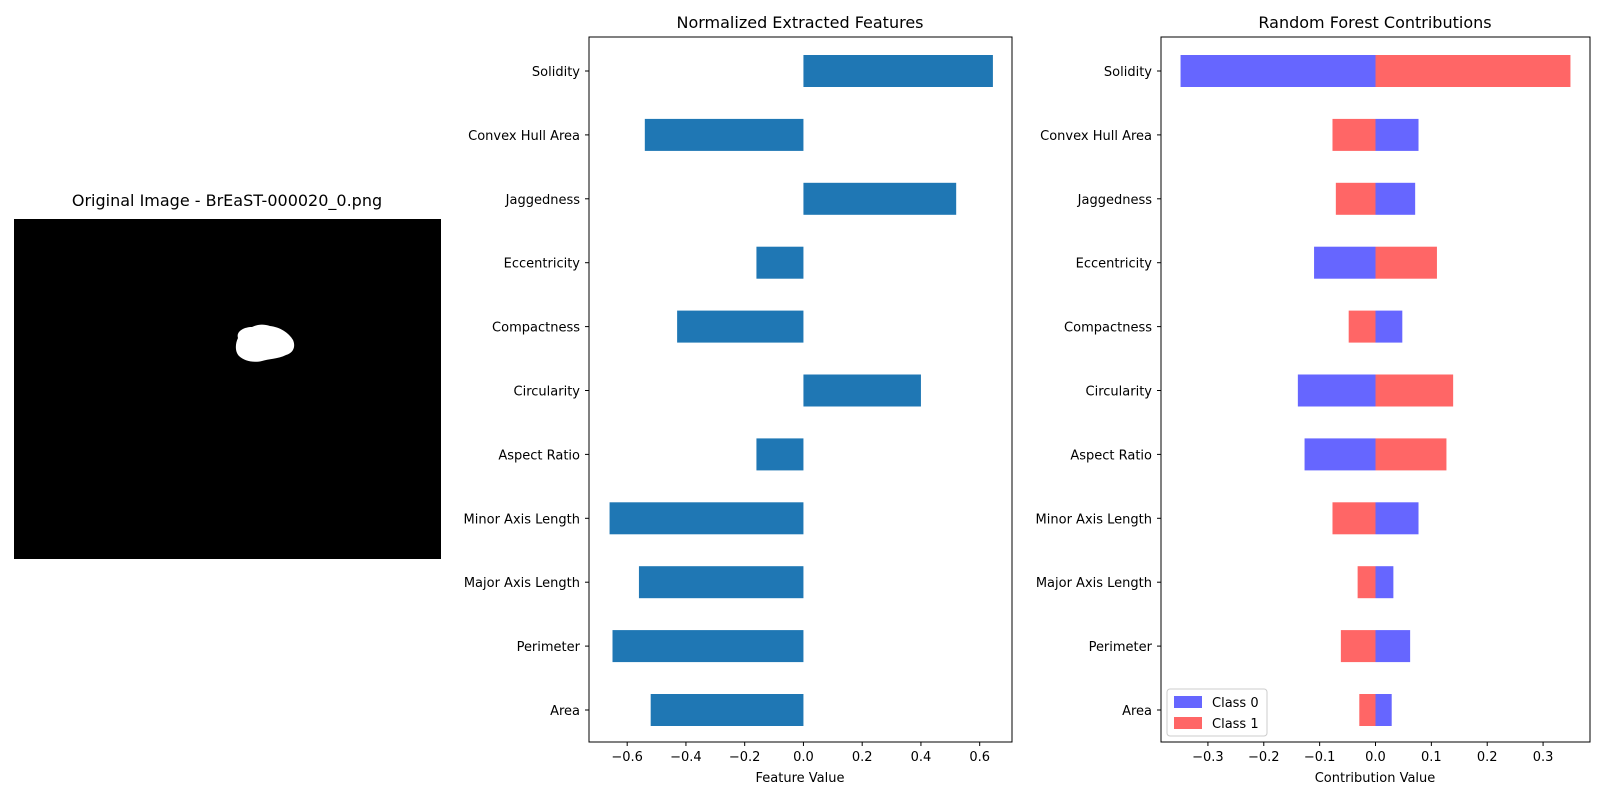  I want to click on contribution-bar-class-1-minor-axis-length, so click(1354, 518).